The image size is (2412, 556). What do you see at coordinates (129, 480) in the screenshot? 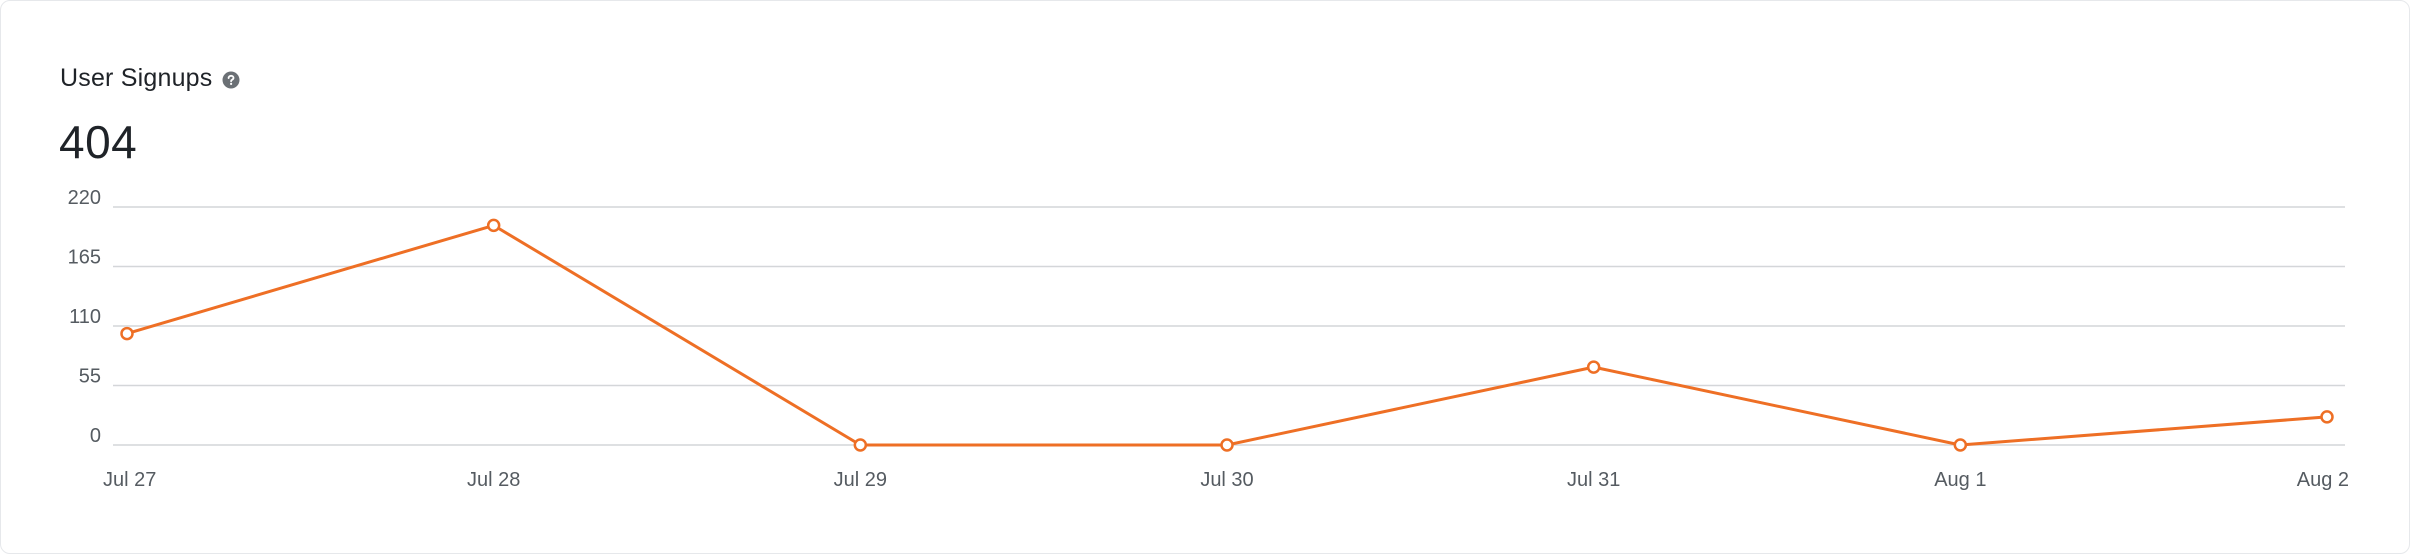
I see `x-tick-label: Jul 27` at bounding box center [129, 480].